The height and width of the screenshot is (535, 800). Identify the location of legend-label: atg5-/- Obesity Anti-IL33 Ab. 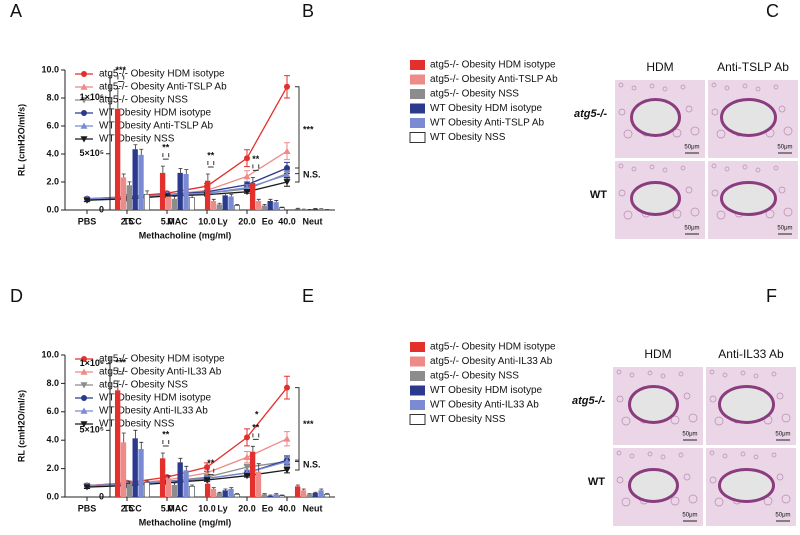
(491, 361).